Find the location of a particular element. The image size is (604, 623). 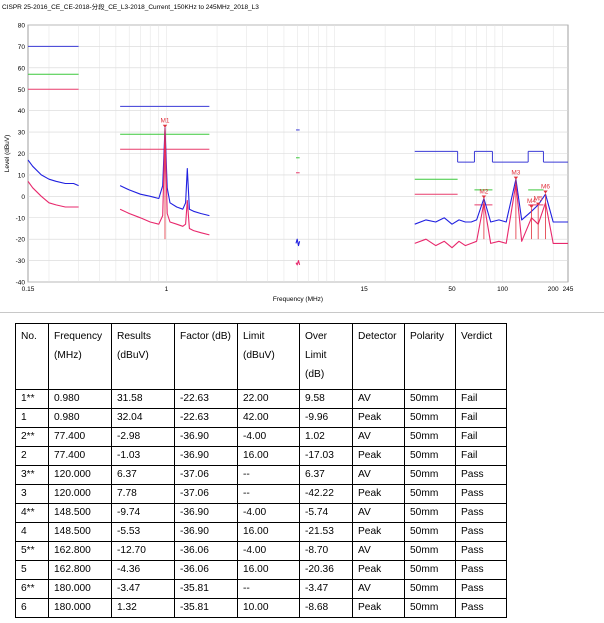

column-header: Polarity is located at coordinates (430, 356).